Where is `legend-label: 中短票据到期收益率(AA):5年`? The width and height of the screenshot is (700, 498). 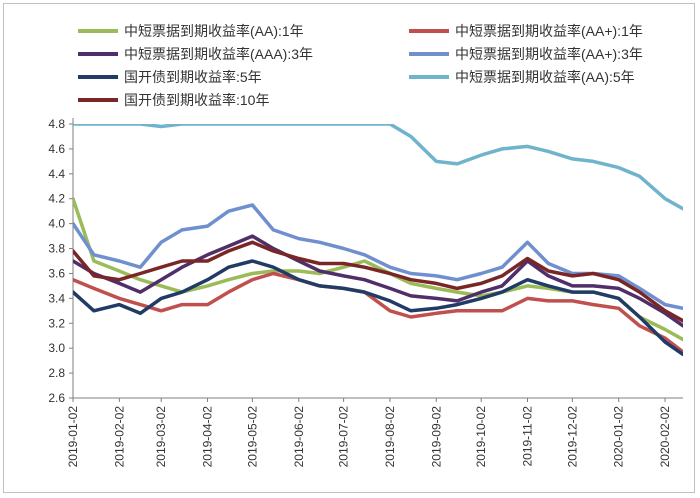 legend-label: 中短票据到期收益率(AA):5年 is located at coordinates (545, 77).